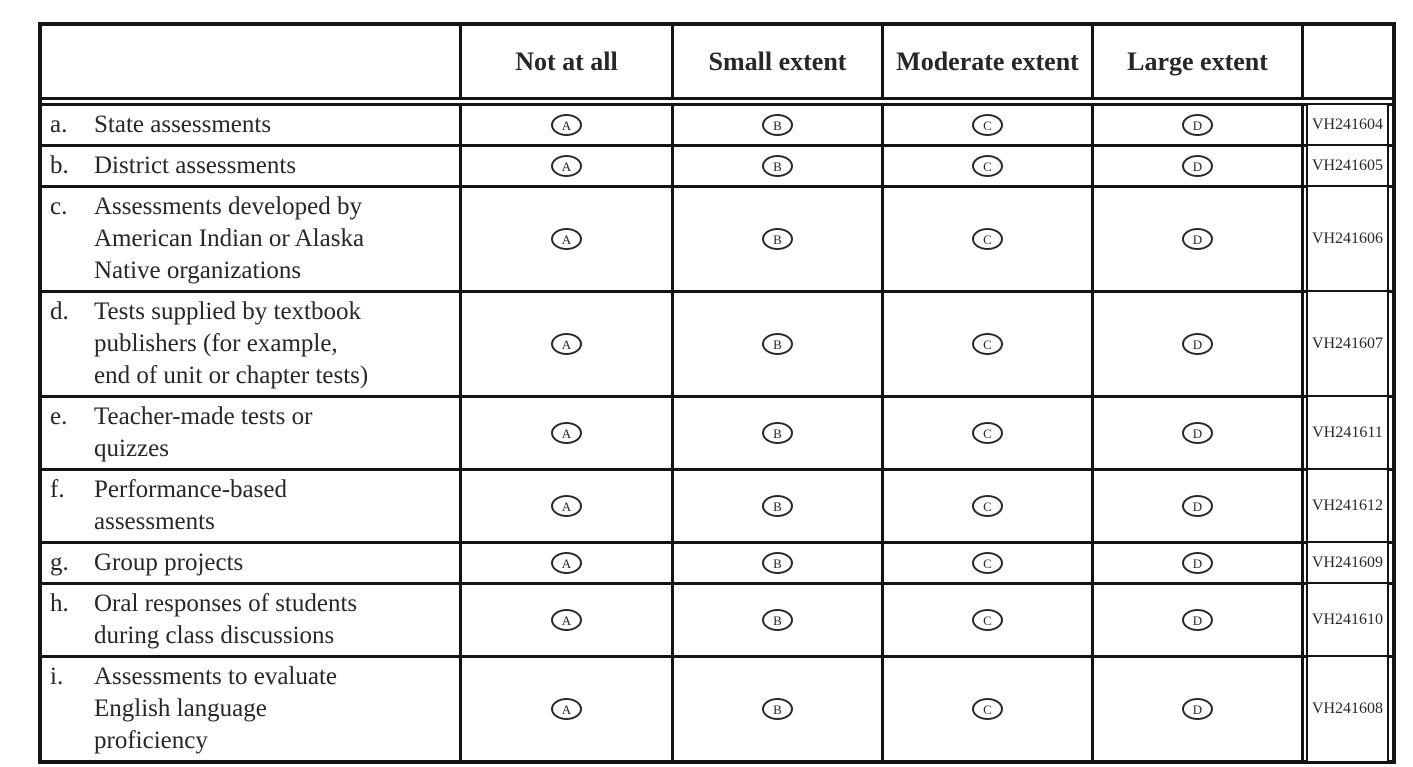 The image size is (1413, 767). I want to click on row-code: VH241607, so click(1347, 344).